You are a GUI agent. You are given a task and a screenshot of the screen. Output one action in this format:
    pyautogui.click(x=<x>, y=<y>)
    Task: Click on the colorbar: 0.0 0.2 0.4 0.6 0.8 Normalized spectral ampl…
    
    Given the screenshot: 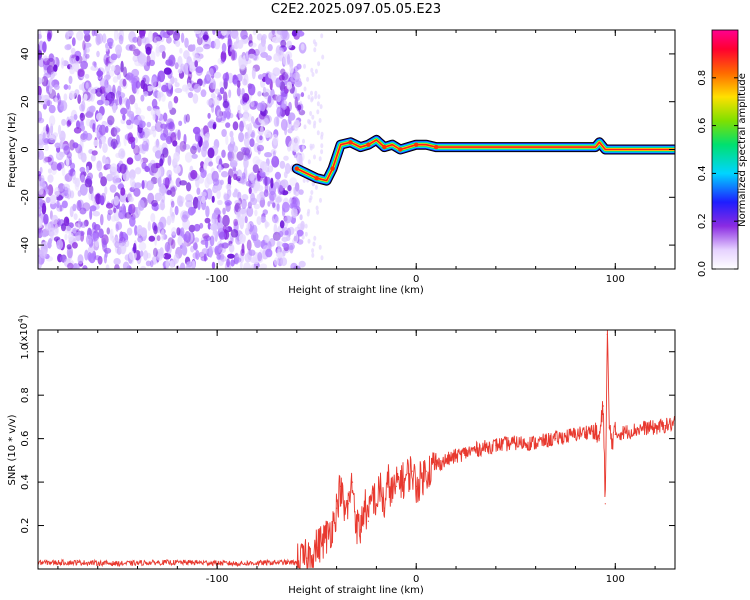 What is the action you would take?
    pyautogui.click(x=722, y=153)
    